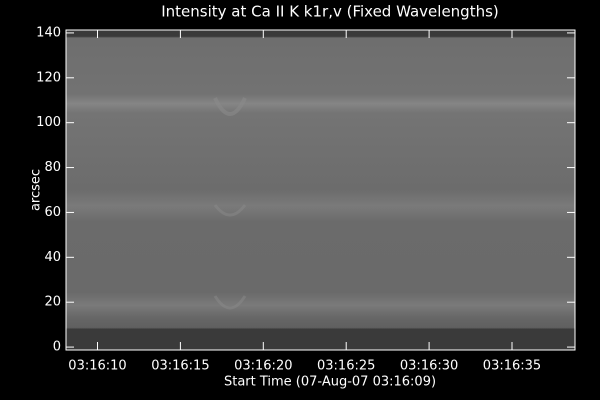 The width and height of the screenshot is (600, 400). Describe the element at coordinates (36, 190) in the screenshot. I see `y-axis-label: arcsec` at that location.